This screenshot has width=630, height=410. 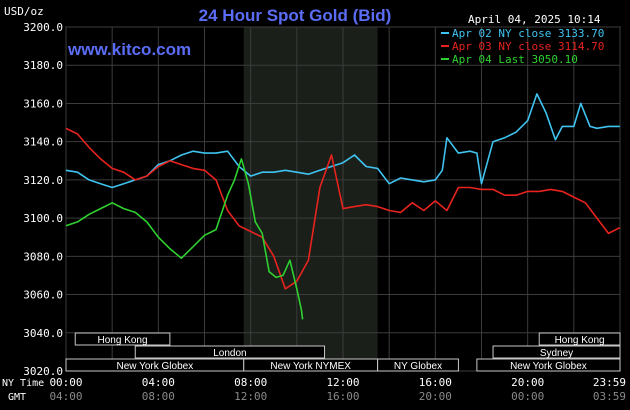 I want to click on market-session-5: Hong Kong, so click(x=579, y=339).